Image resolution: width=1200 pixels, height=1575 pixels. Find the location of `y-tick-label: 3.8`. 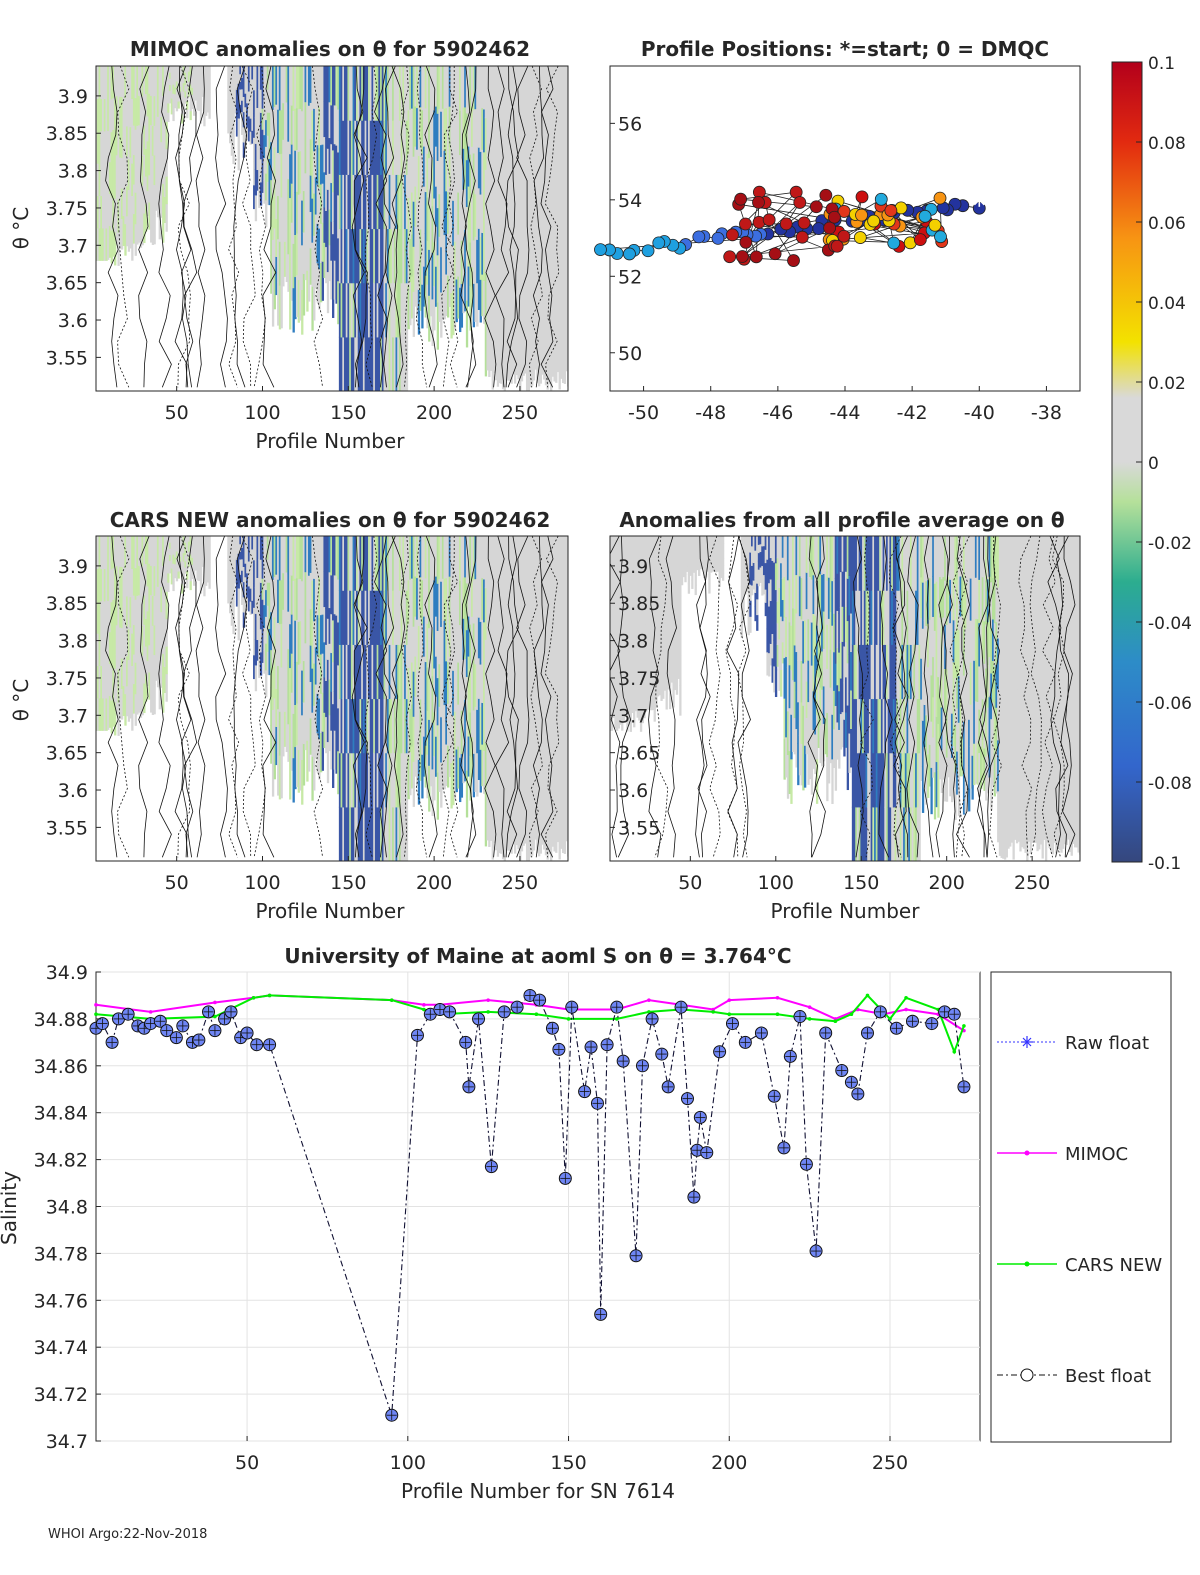

y-tick-label: 3.8 is located at coordinates (73, 172).